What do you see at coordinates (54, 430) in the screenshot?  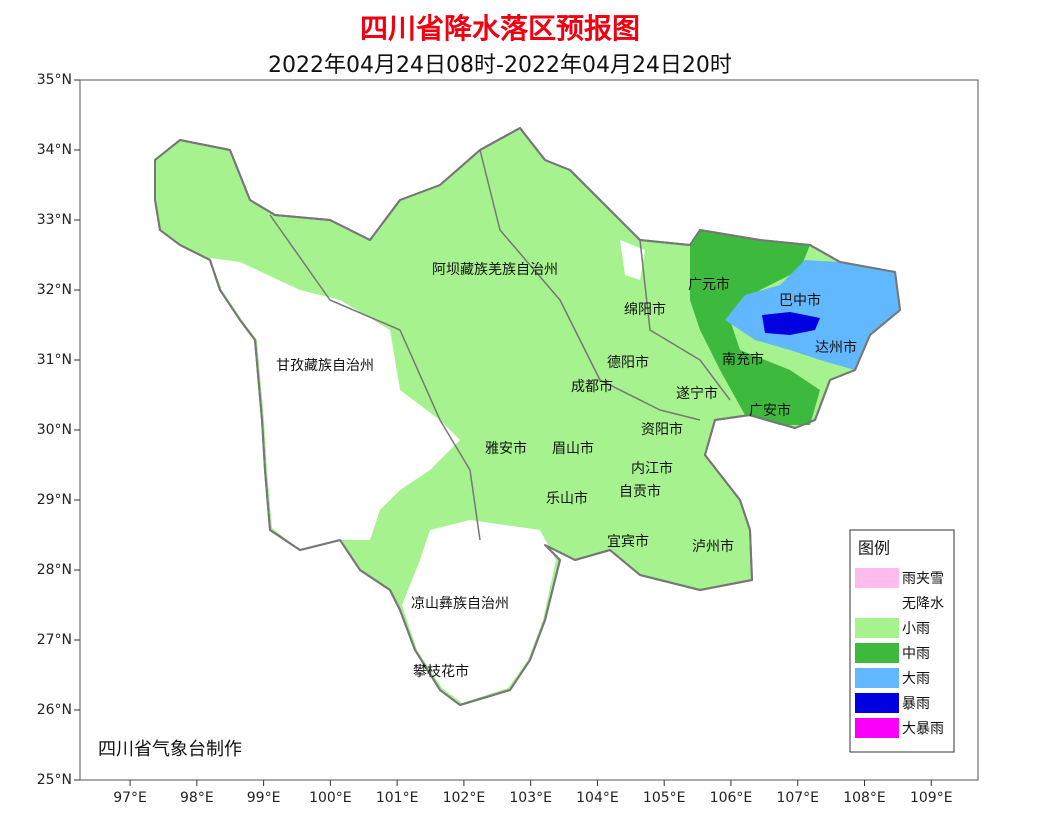 I see `y-tick-label: 30°N` at bounding box center [54, 430].